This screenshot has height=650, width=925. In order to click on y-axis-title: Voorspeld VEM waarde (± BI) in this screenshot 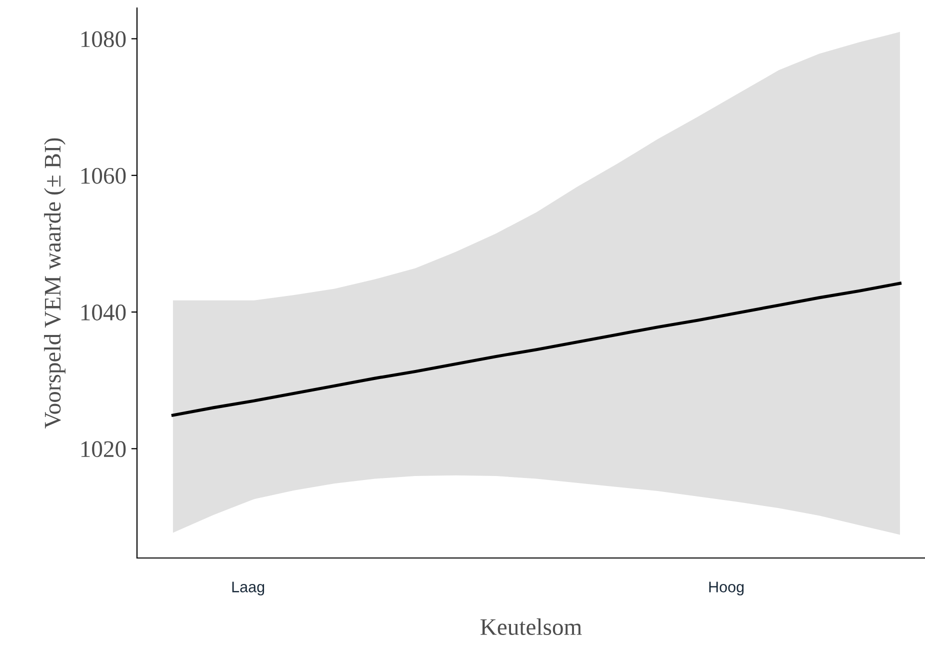, I will do `click(55, 283)`.